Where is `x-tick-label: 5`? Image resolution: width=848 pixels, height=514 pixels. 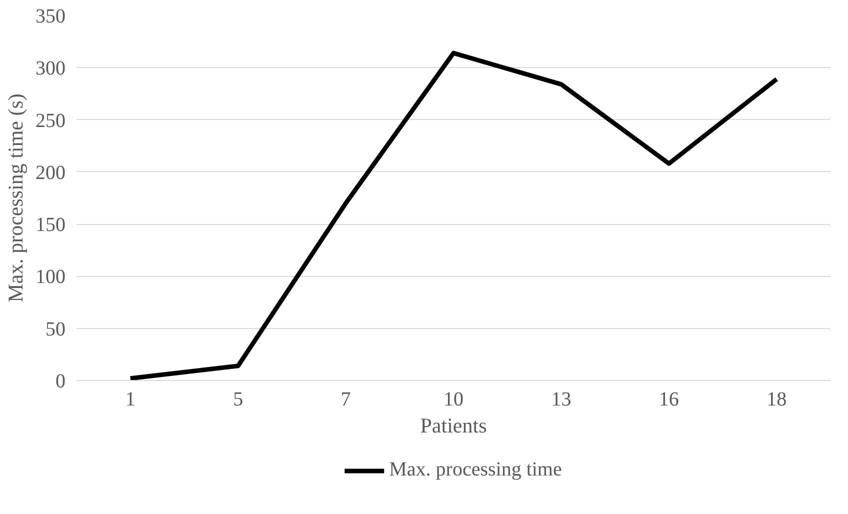 x-tick-label: 5 is located at coordinates (238, 399).